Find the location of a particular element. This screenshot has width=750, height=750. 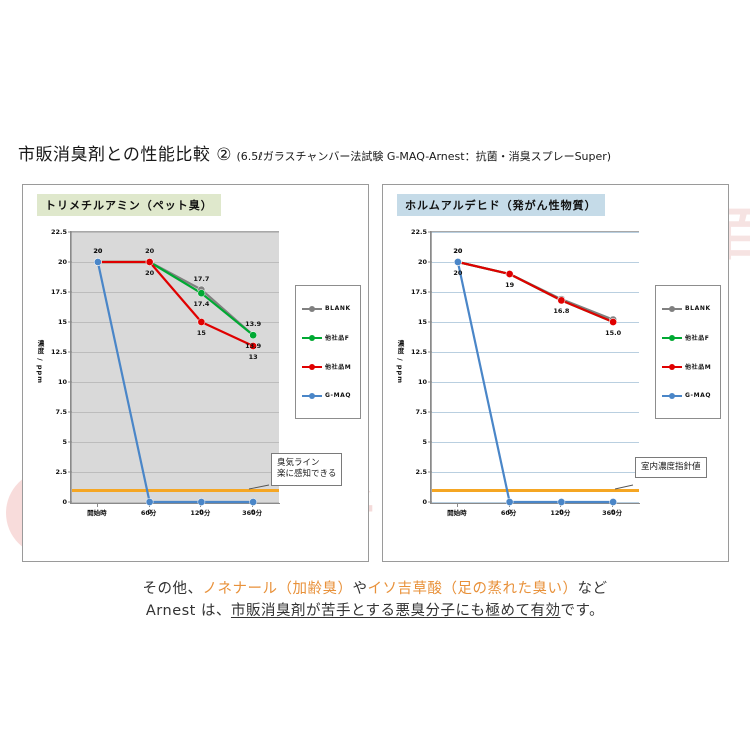

y-axis-title-right: 濃度 / ppm is located at coordinates (400, 362).